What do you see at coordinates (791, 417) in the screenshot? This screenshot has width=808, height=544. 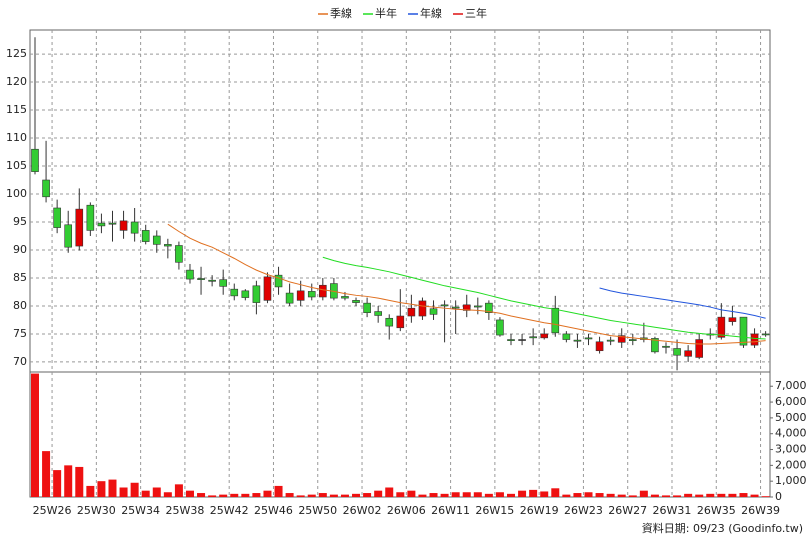 I see `y-tick-label: 5,000` at bounding box center [791, 417].